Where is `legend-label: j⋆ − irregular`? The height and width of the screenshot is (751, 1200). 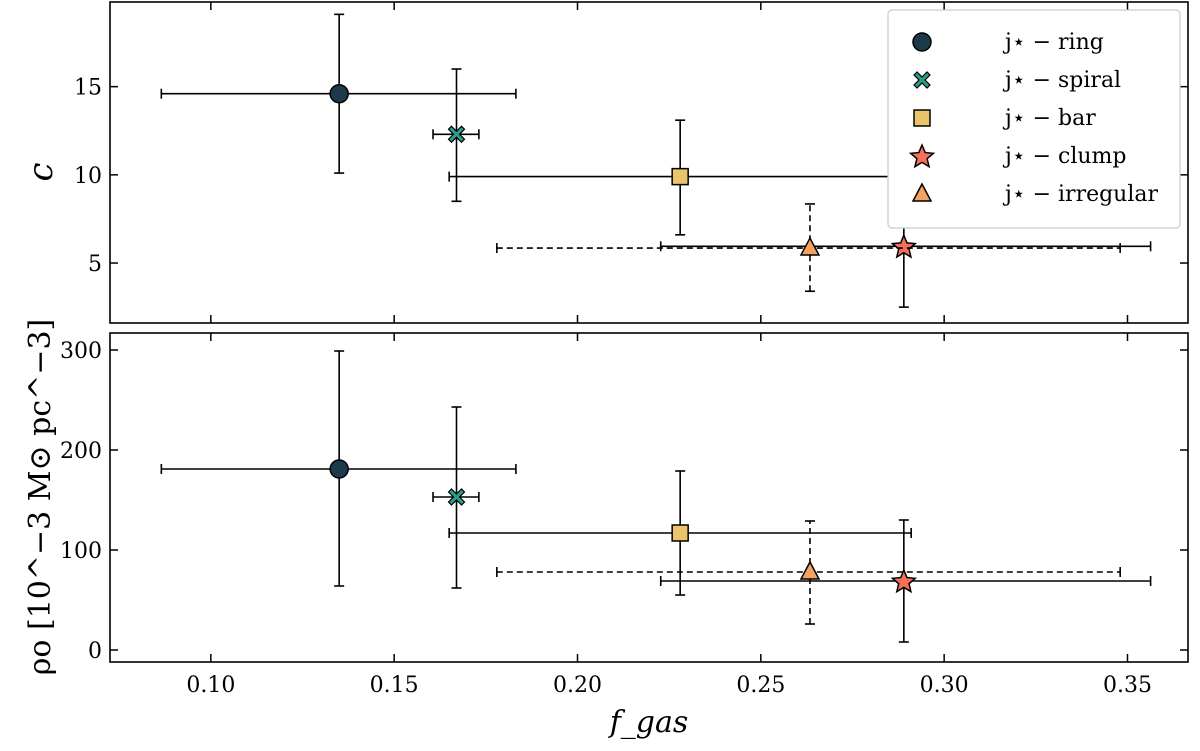 legend-label: j⋆ − irregular is located at coordinates (1080, 194).